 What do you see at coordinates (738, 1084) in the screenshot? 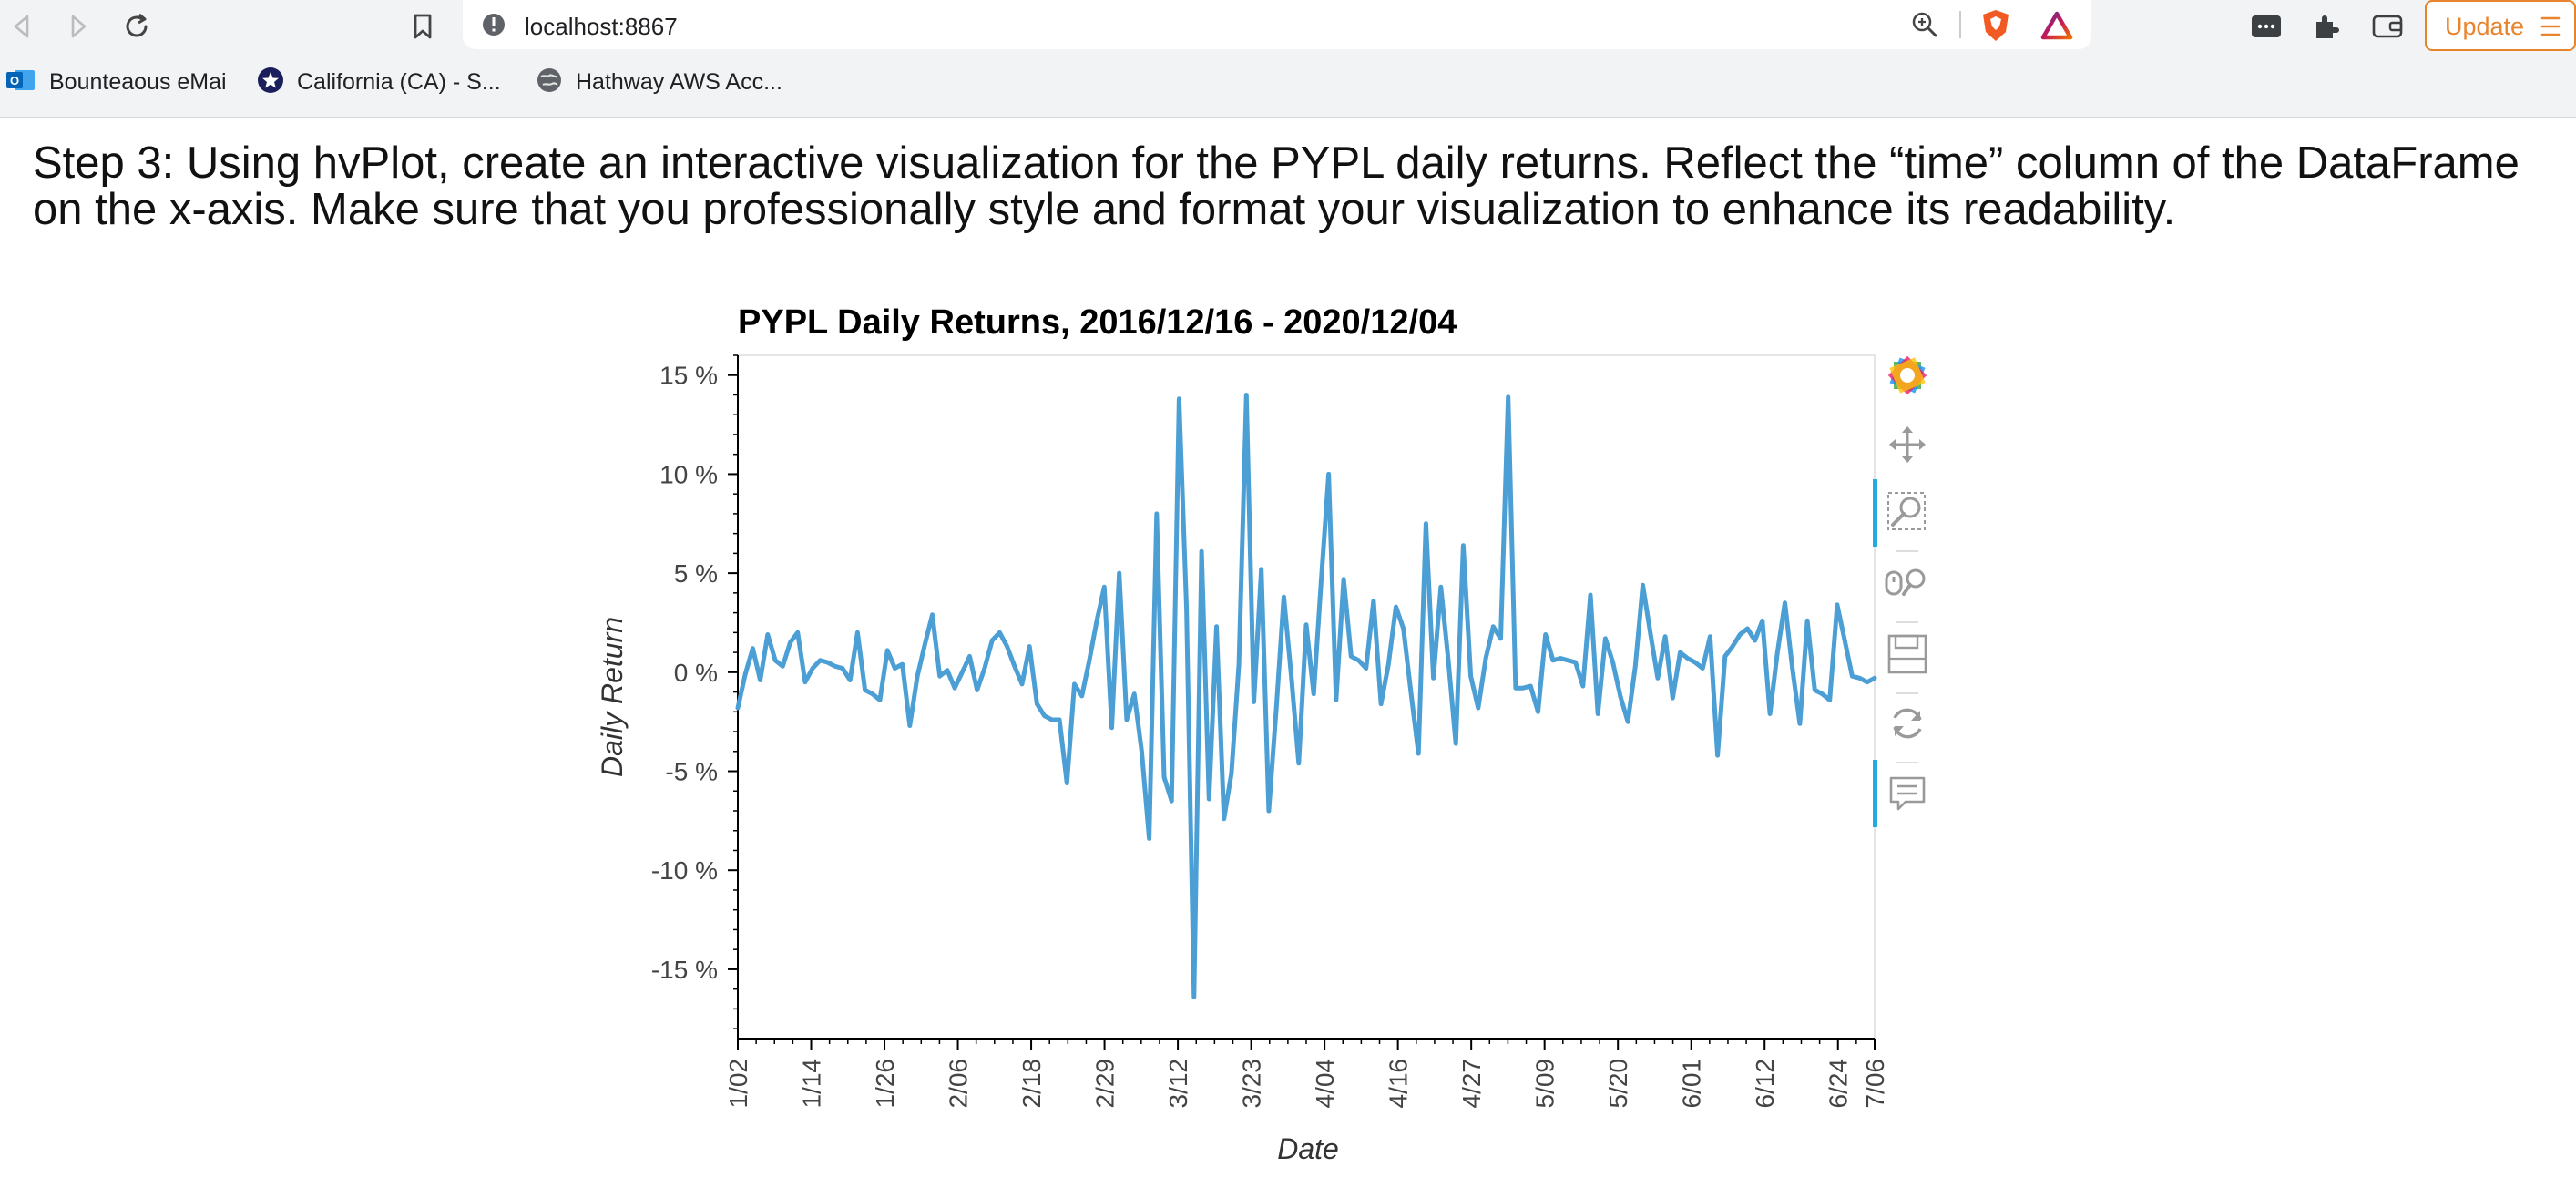
I see `x-tick-label: 1/02` at bounding box center [738, 1084].